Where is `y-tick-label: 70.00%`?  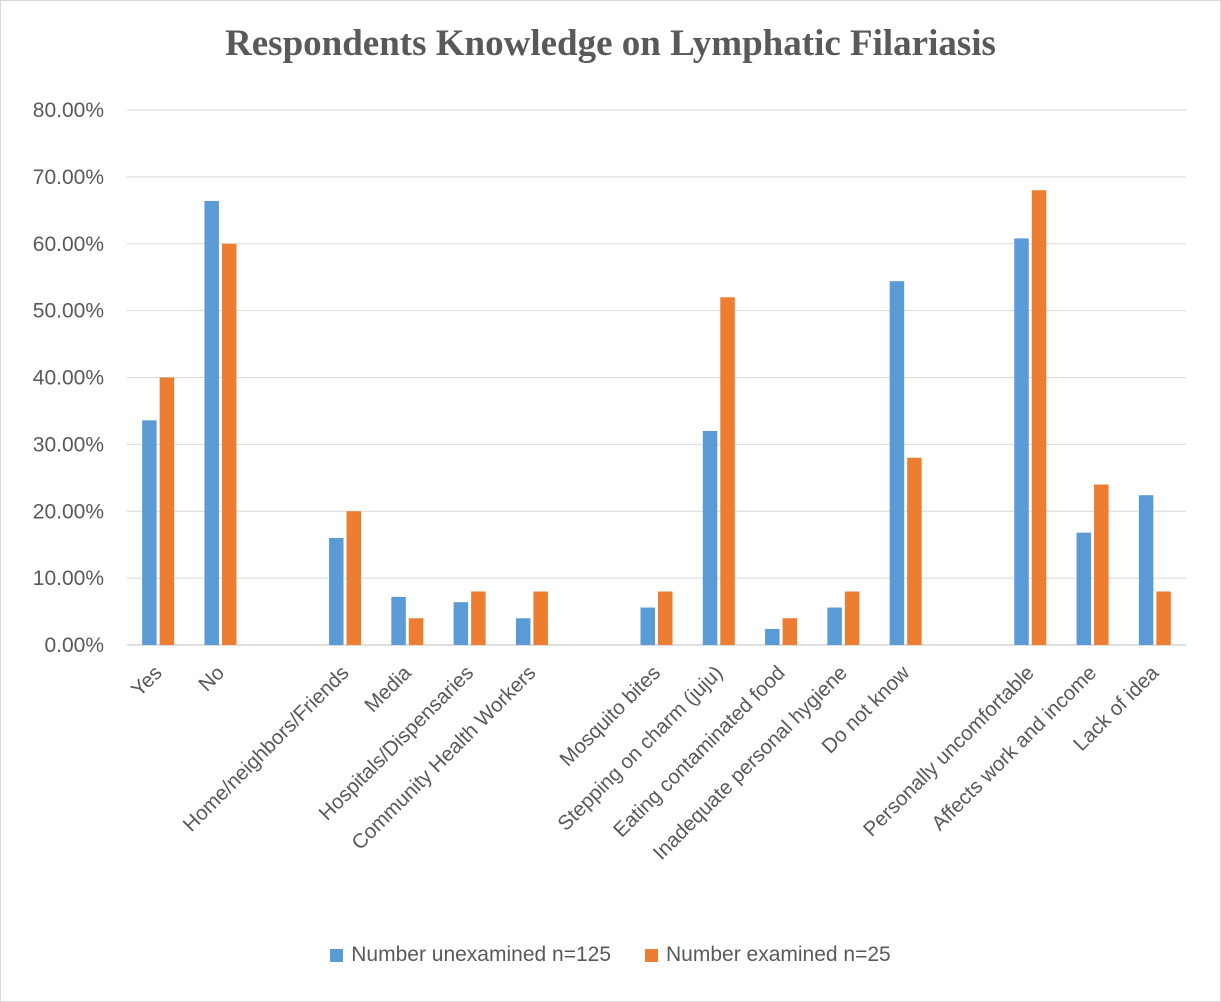 y-tick-label: 70.00% is located at coordinates (68, 177).